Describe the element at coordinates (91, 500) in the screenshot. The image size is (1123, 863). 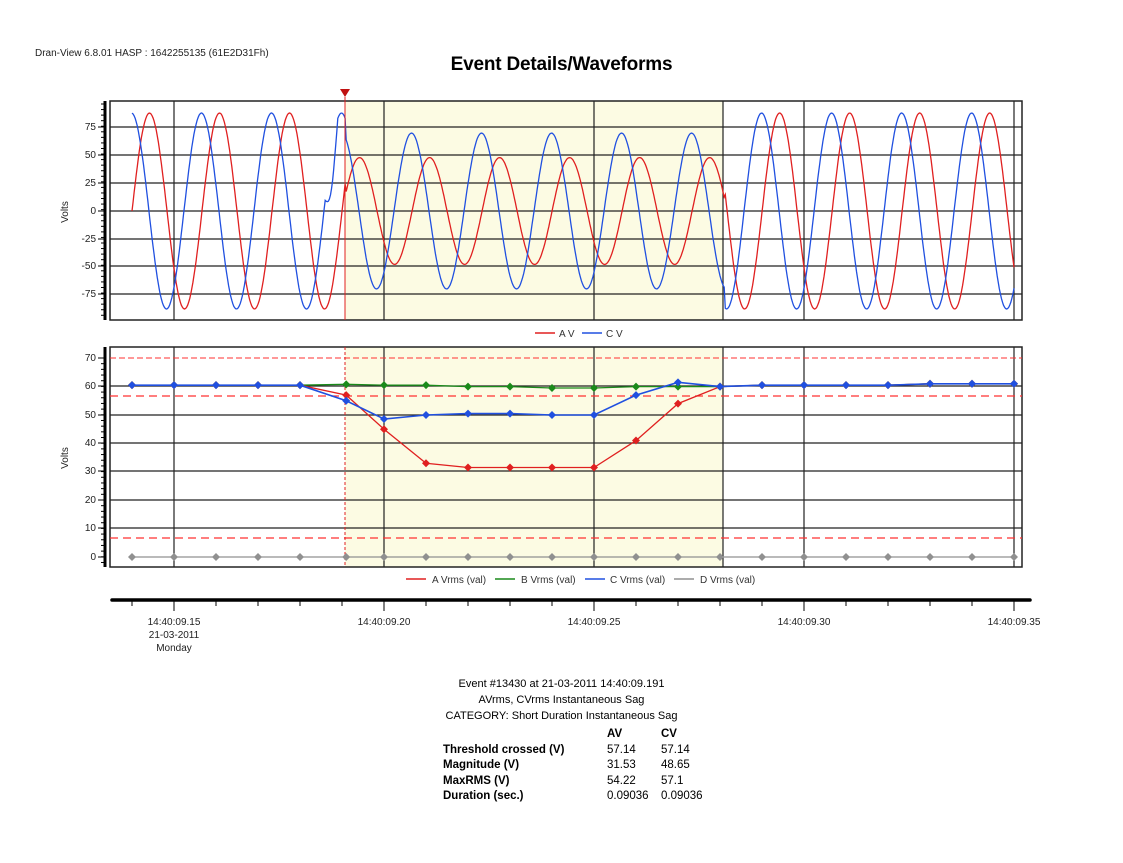
I see `svg-text: 20` at that location.